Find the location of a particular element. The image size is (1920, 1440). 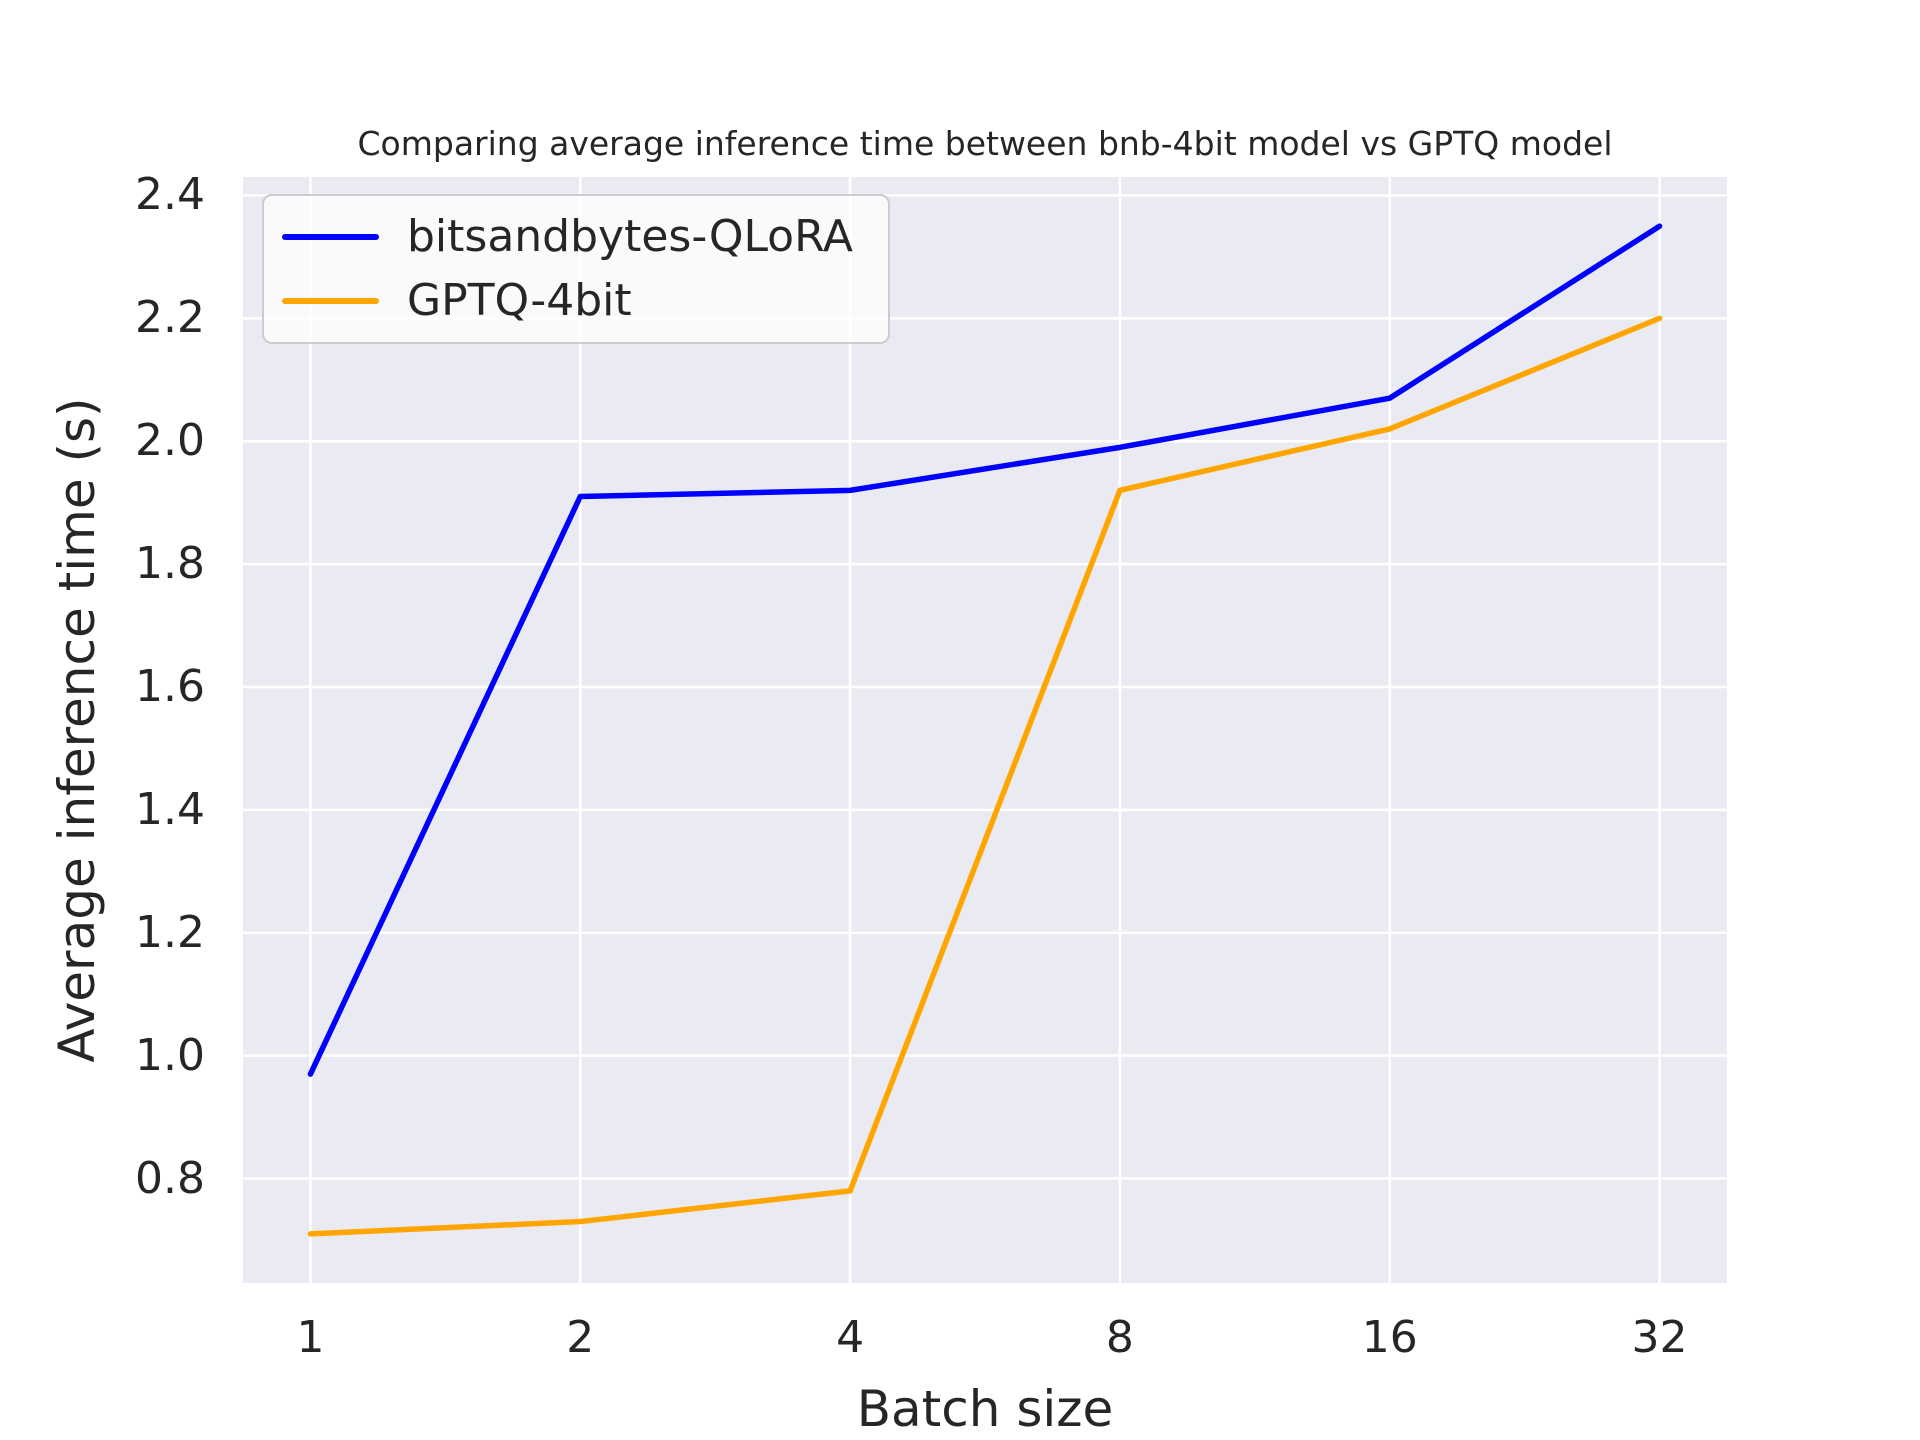

legend-label: GPTQ-4bit is located at coordinates (519, 300).